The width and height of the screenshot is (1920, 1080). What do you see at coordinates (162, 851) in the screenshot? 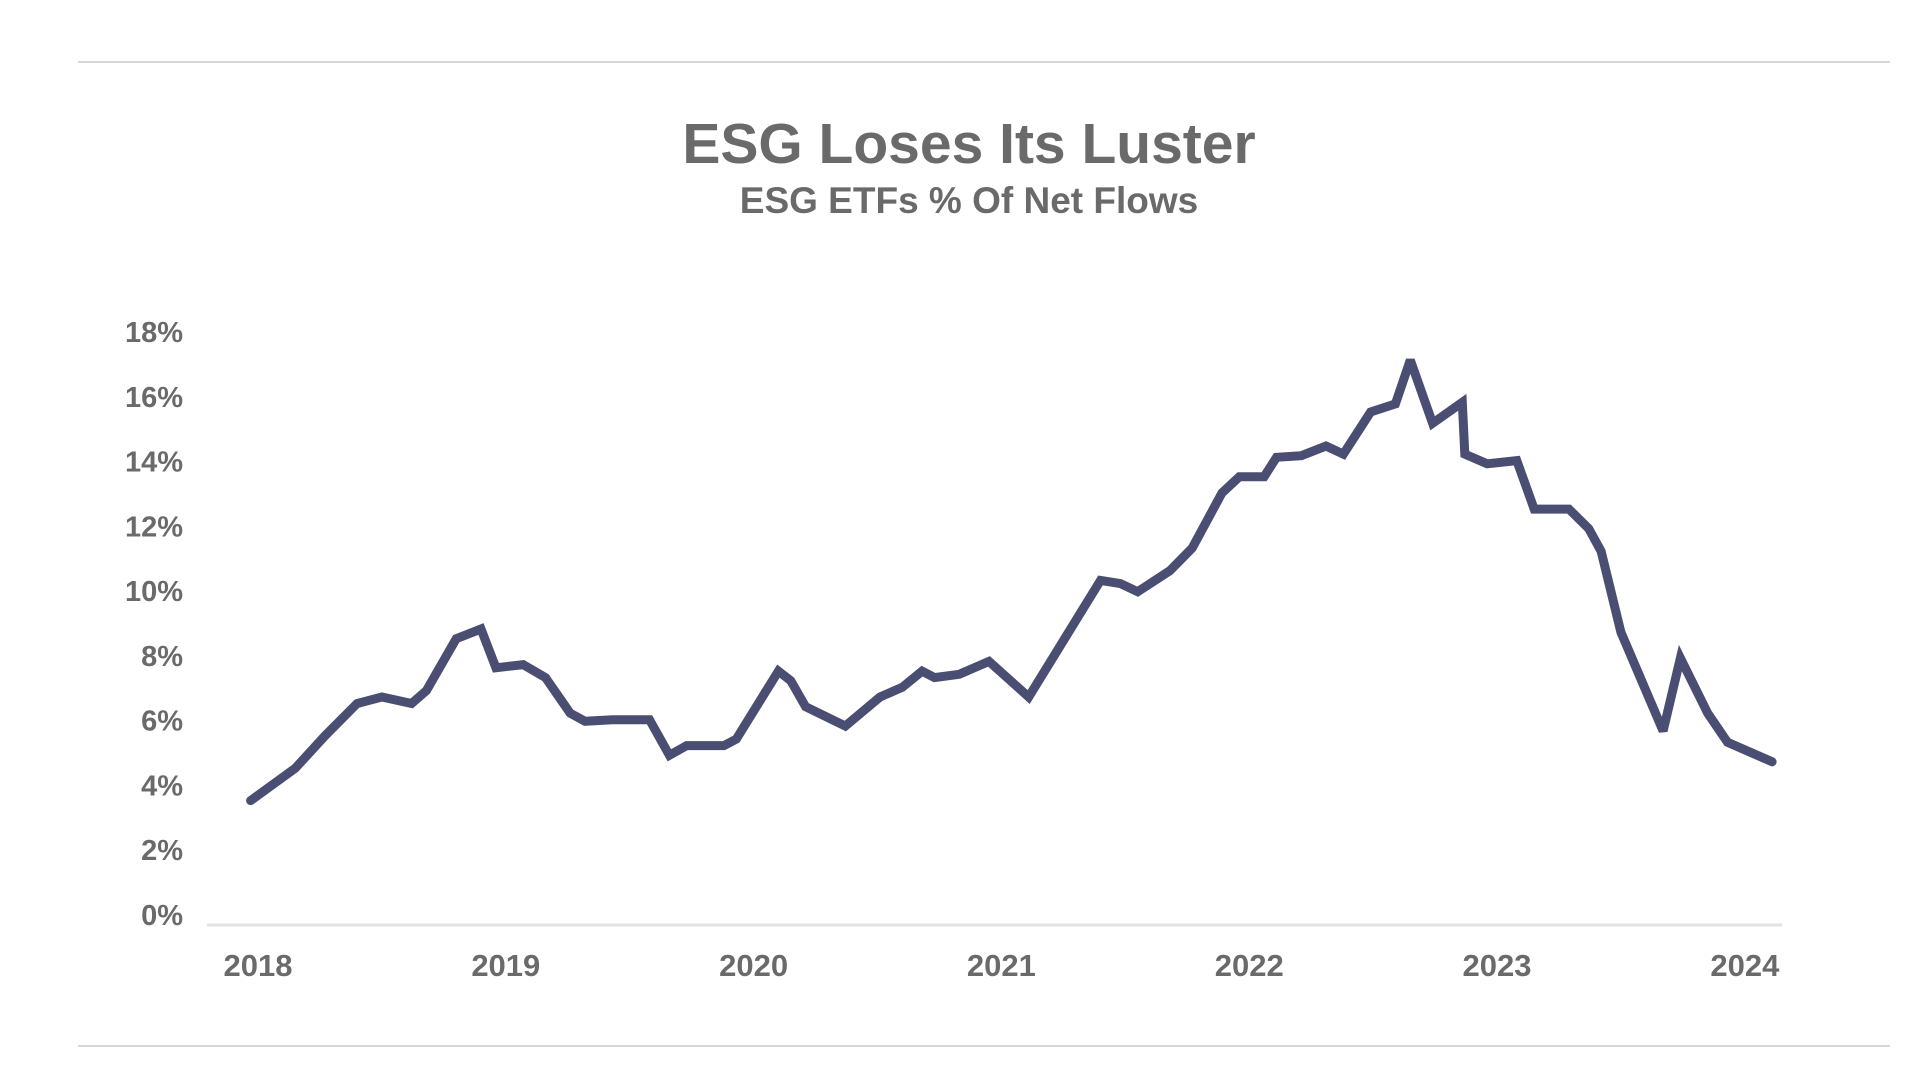
I see `y-tick-label: 2%` at bounding box center [162, 851].